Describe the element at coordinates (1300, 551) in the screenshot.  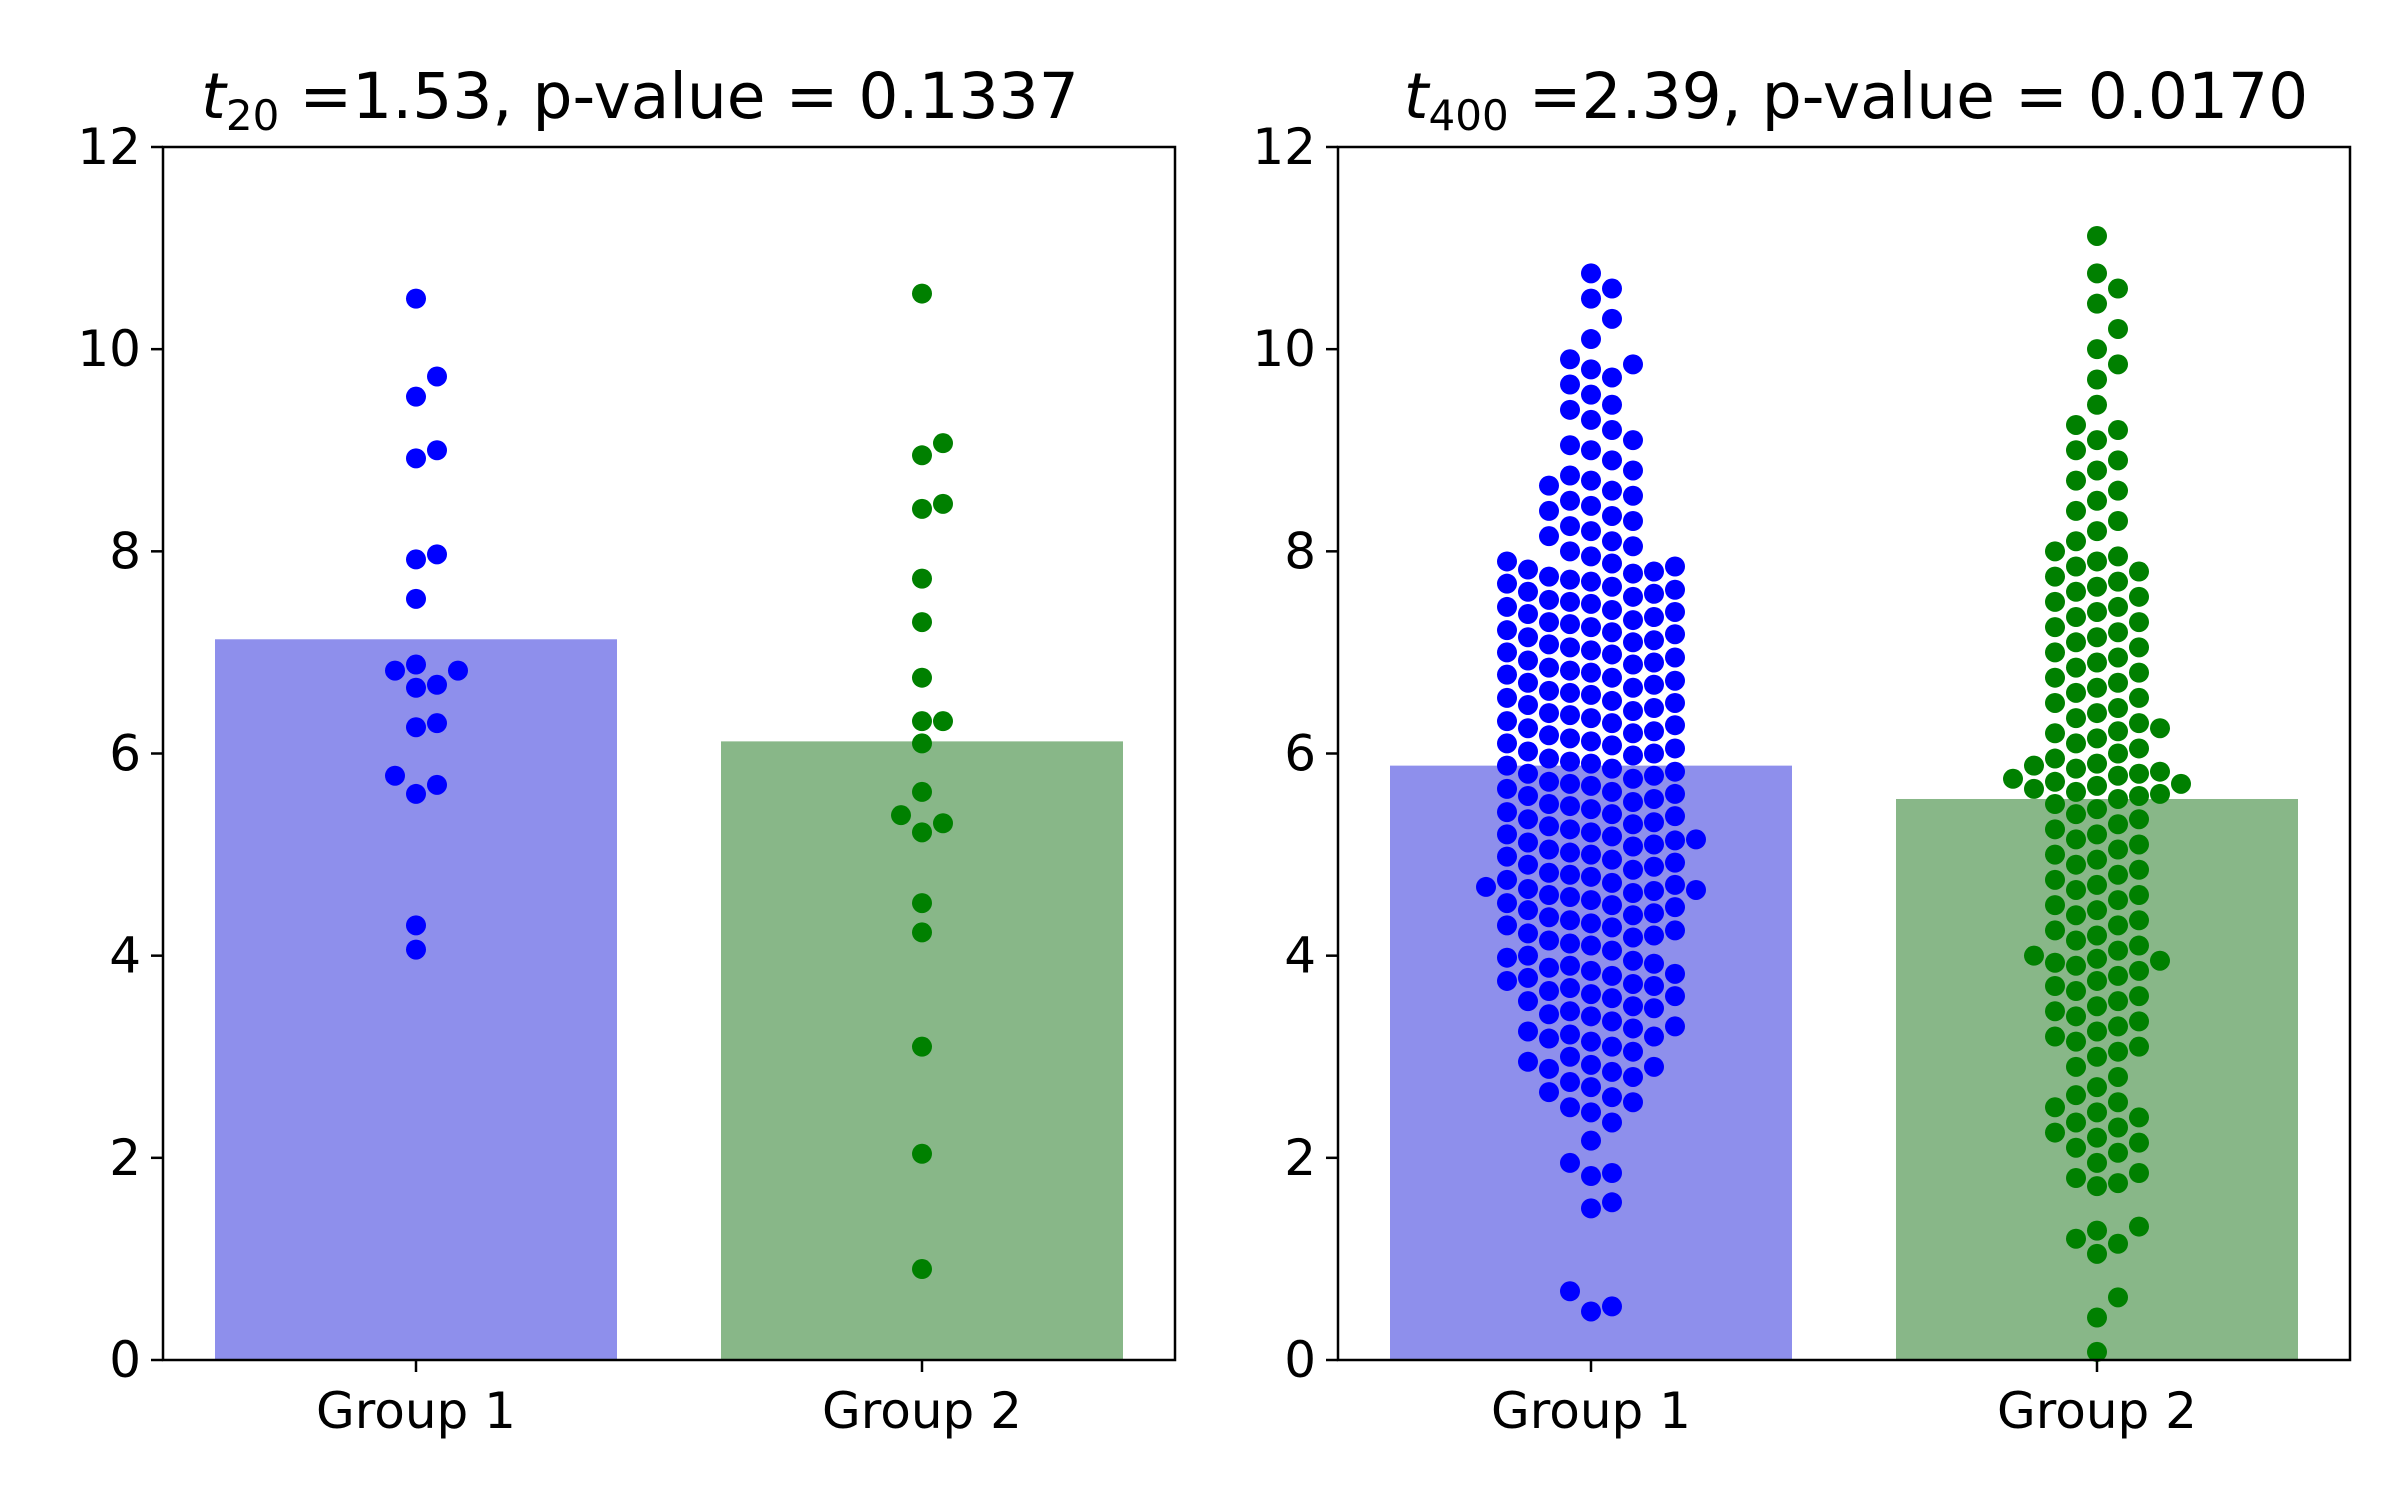
I see `right-ytick-label: 8` at that location.